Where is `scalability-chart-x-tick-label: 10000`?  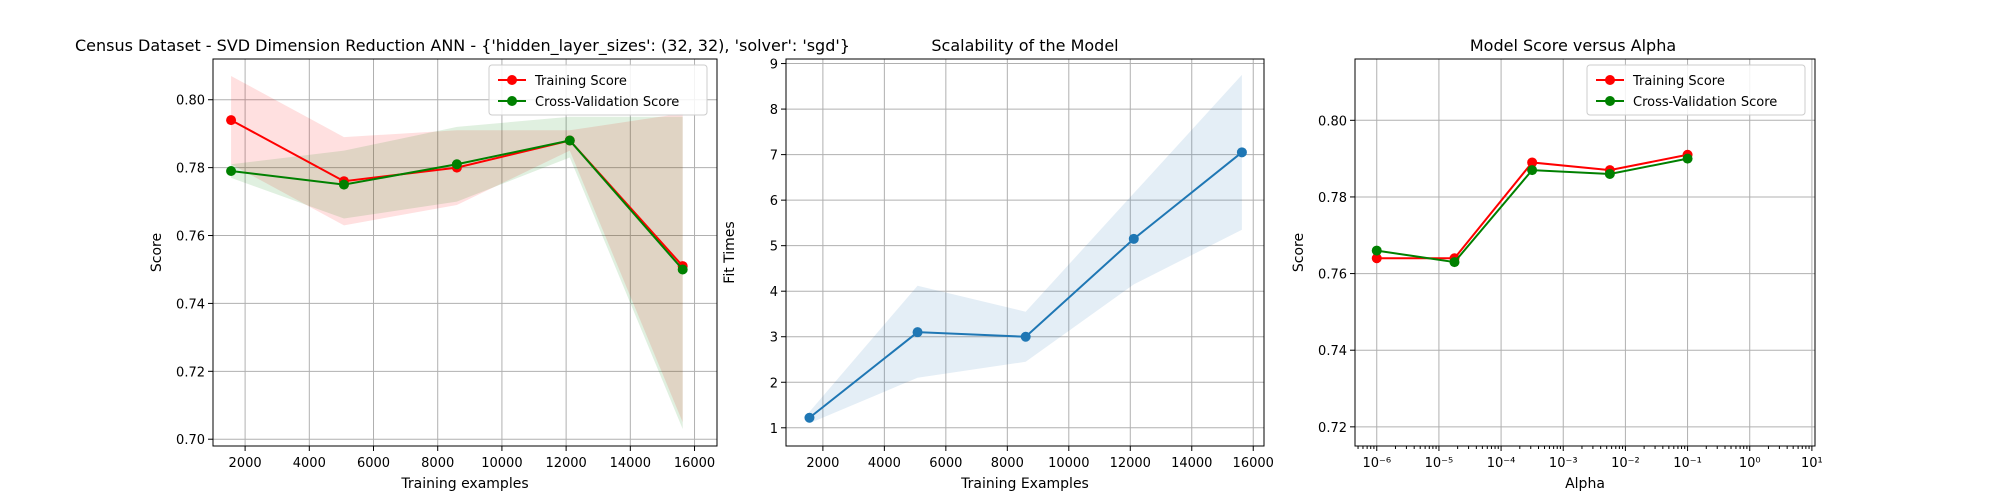 scalability-chart-x-tick-label: 10000 is located at coordinates (1068, 463).